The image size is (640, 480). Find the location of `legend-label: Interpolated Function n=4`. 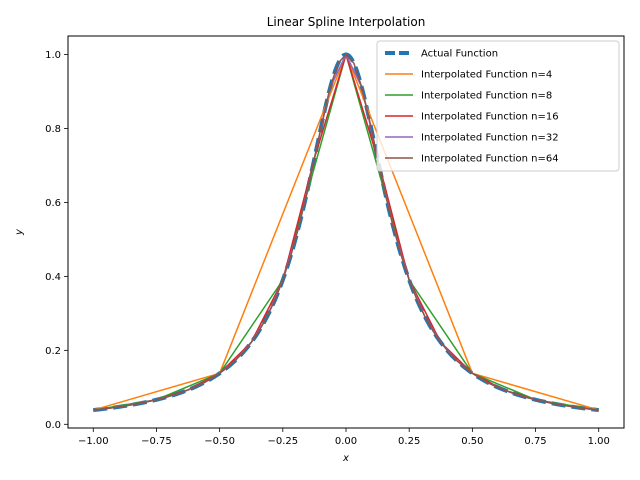

legend-label: Interpolated Function n=4 is located at coordinates (486, 75).